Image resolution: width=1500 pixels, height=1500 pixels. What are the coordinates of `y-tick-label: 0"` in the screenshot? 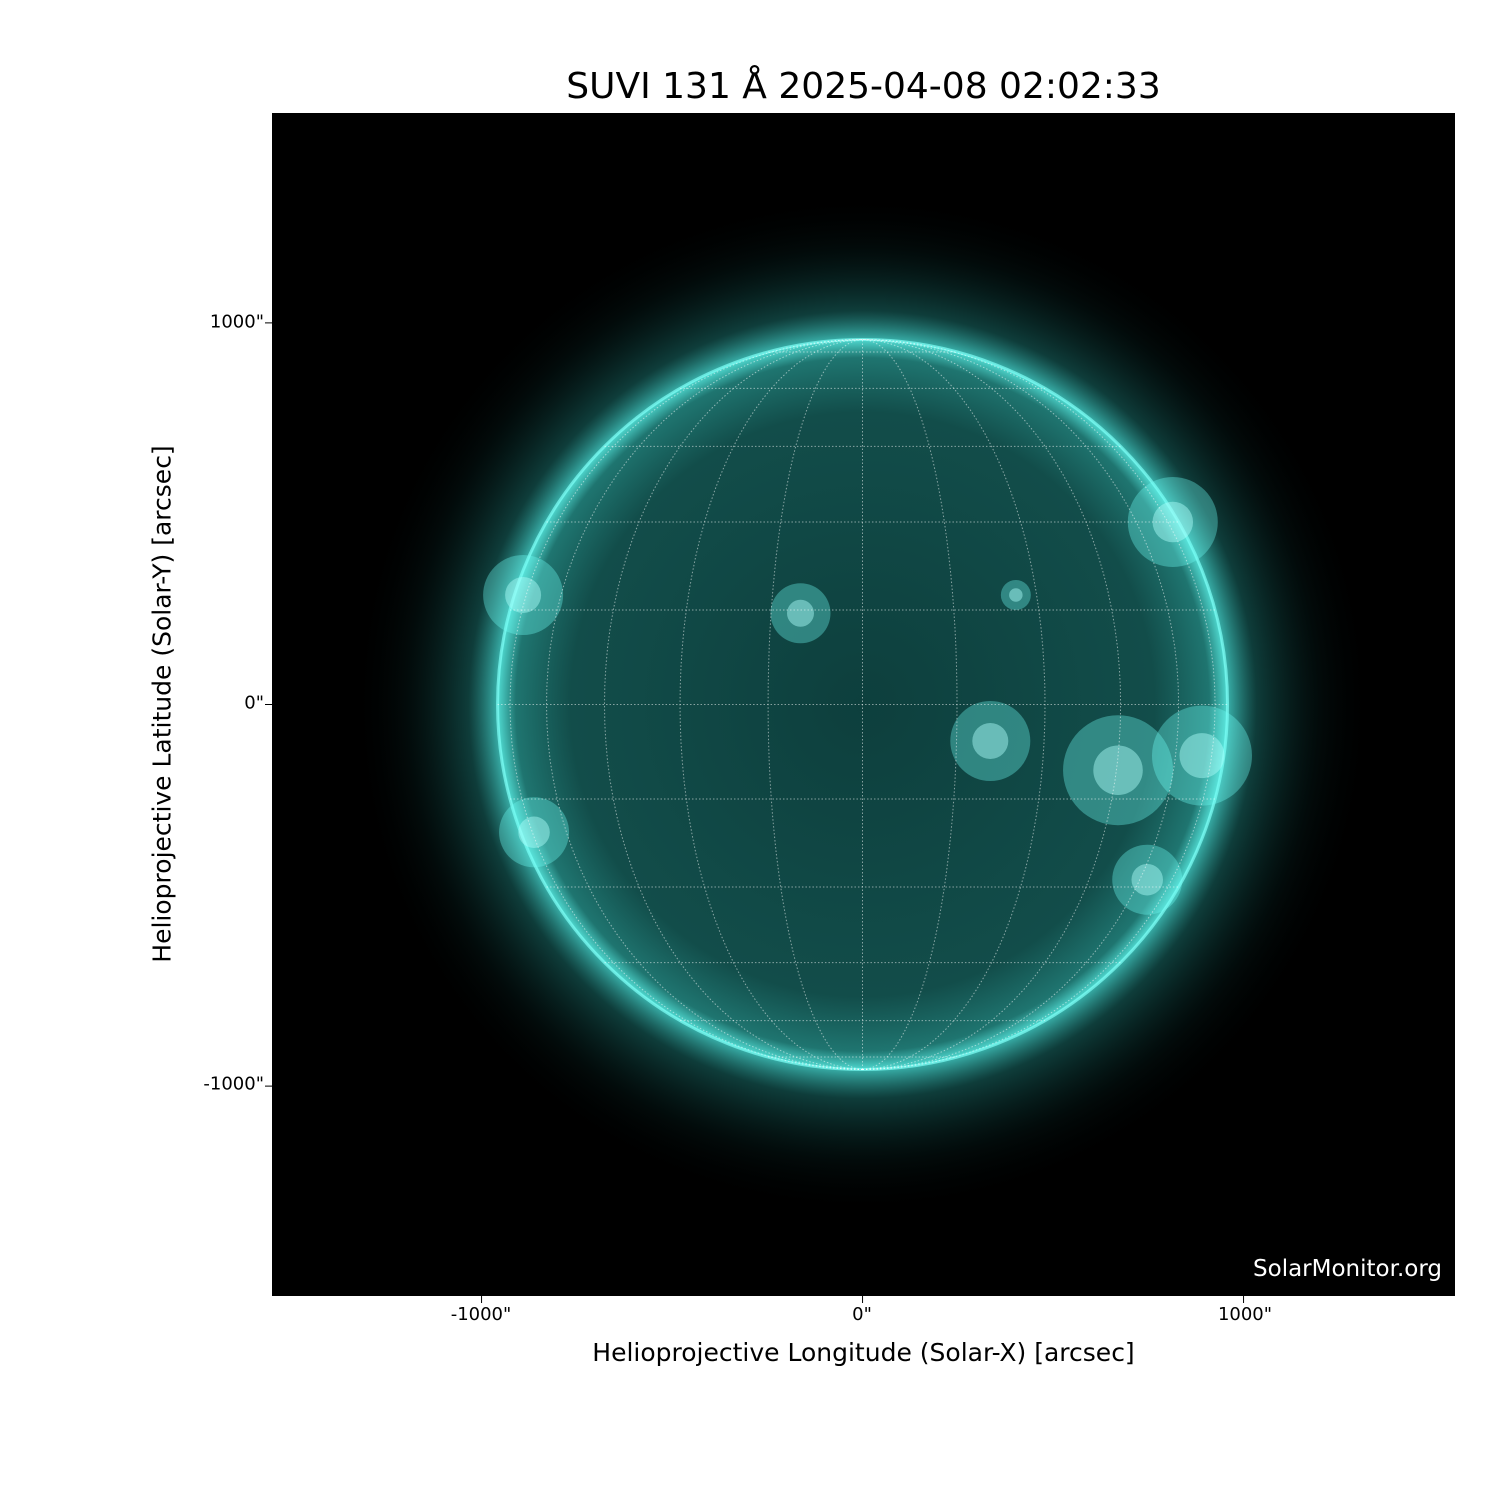 It's located at (254, 703).